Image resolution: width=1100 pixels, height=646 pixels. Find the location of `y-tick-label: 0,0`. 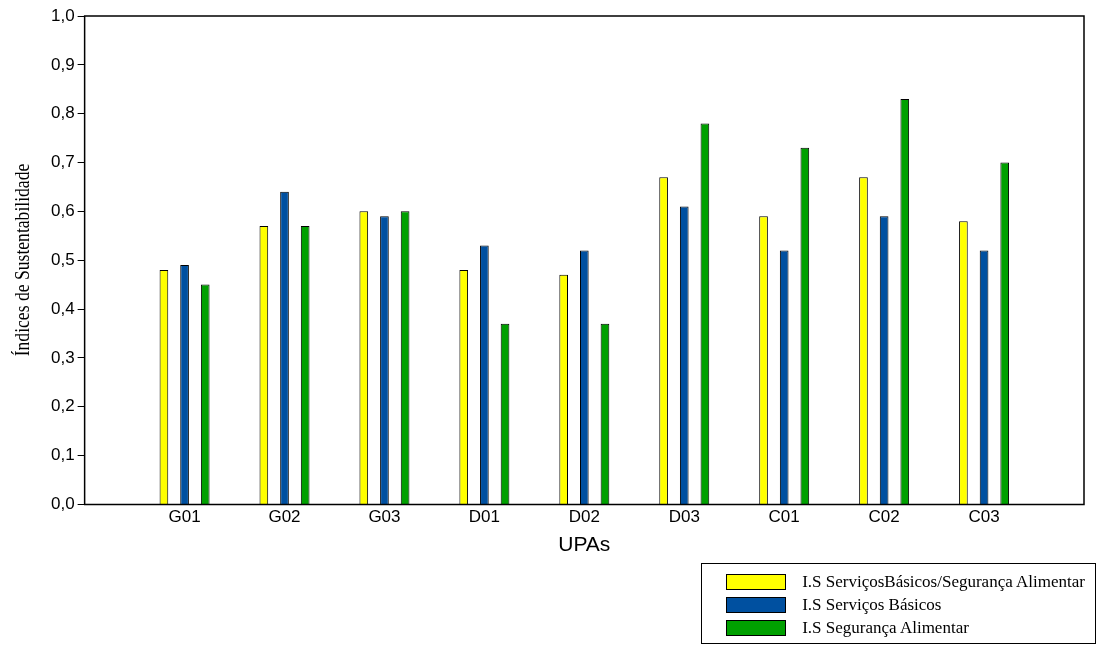

y-tick-label: 0,0 is located at coordinates (62, 504).